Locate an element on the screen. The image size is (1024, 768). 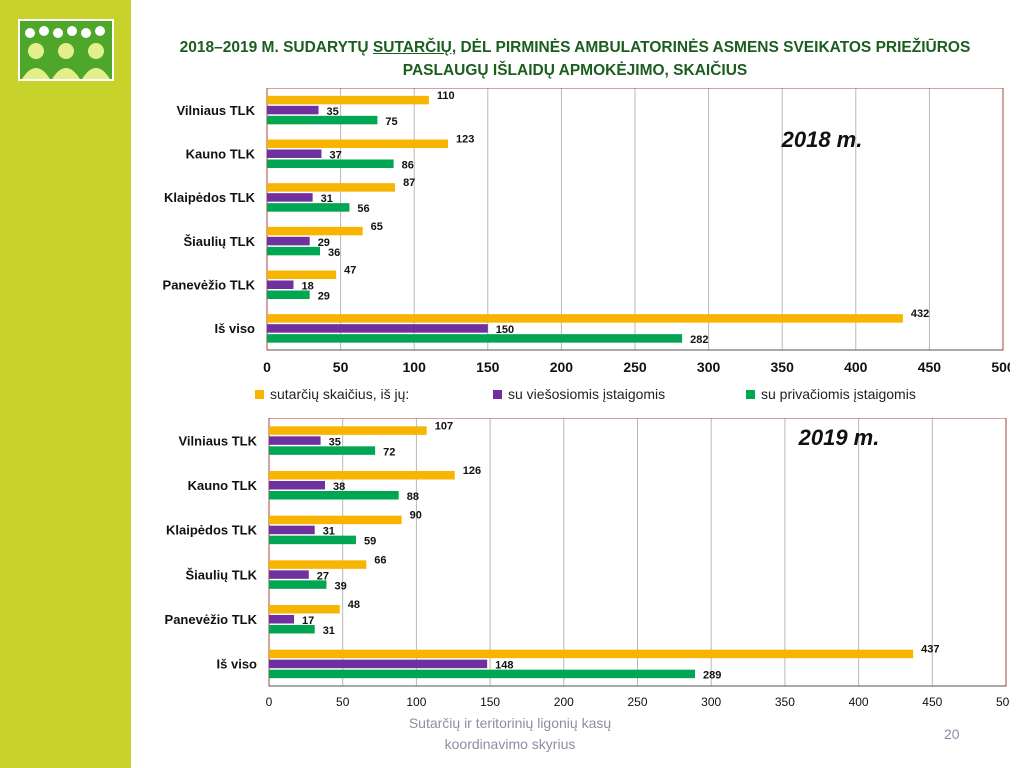
legend-swatch-private is located at coordinates (750, 394).